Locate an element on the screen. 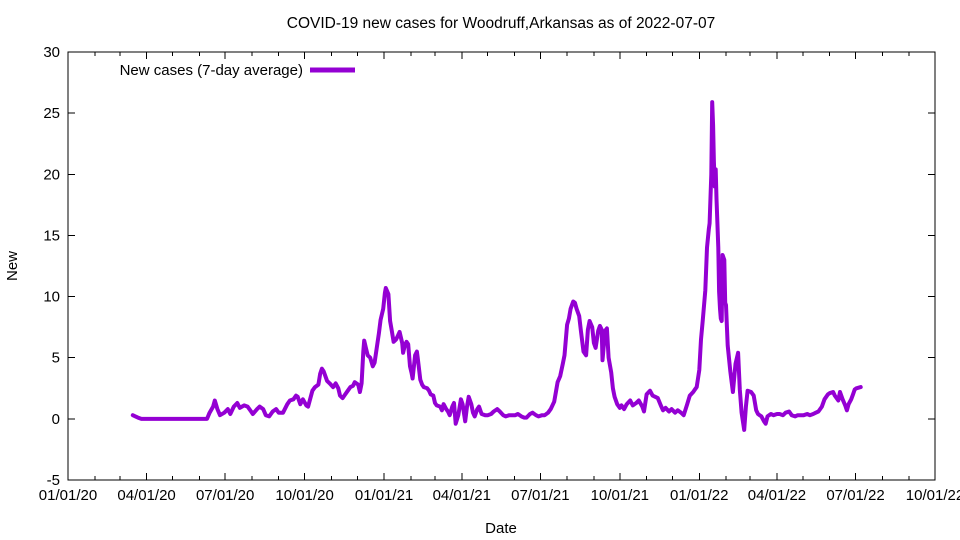  y-tick-label: 5 is located at coordinates (56, 358).